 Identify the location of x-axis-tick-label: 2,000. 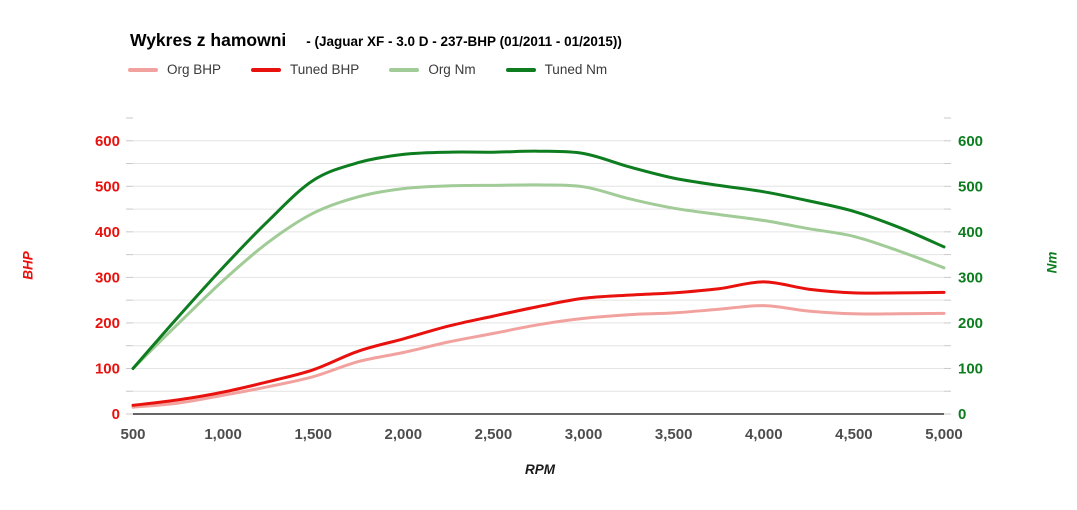
(404, 434).